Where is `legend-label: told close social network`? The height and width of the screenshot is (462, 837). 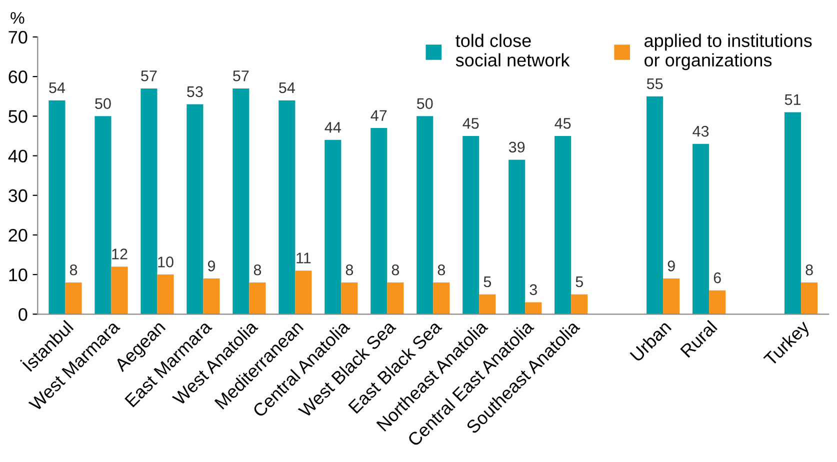
legend-label: told close social network is located at coordinates (513, 50).